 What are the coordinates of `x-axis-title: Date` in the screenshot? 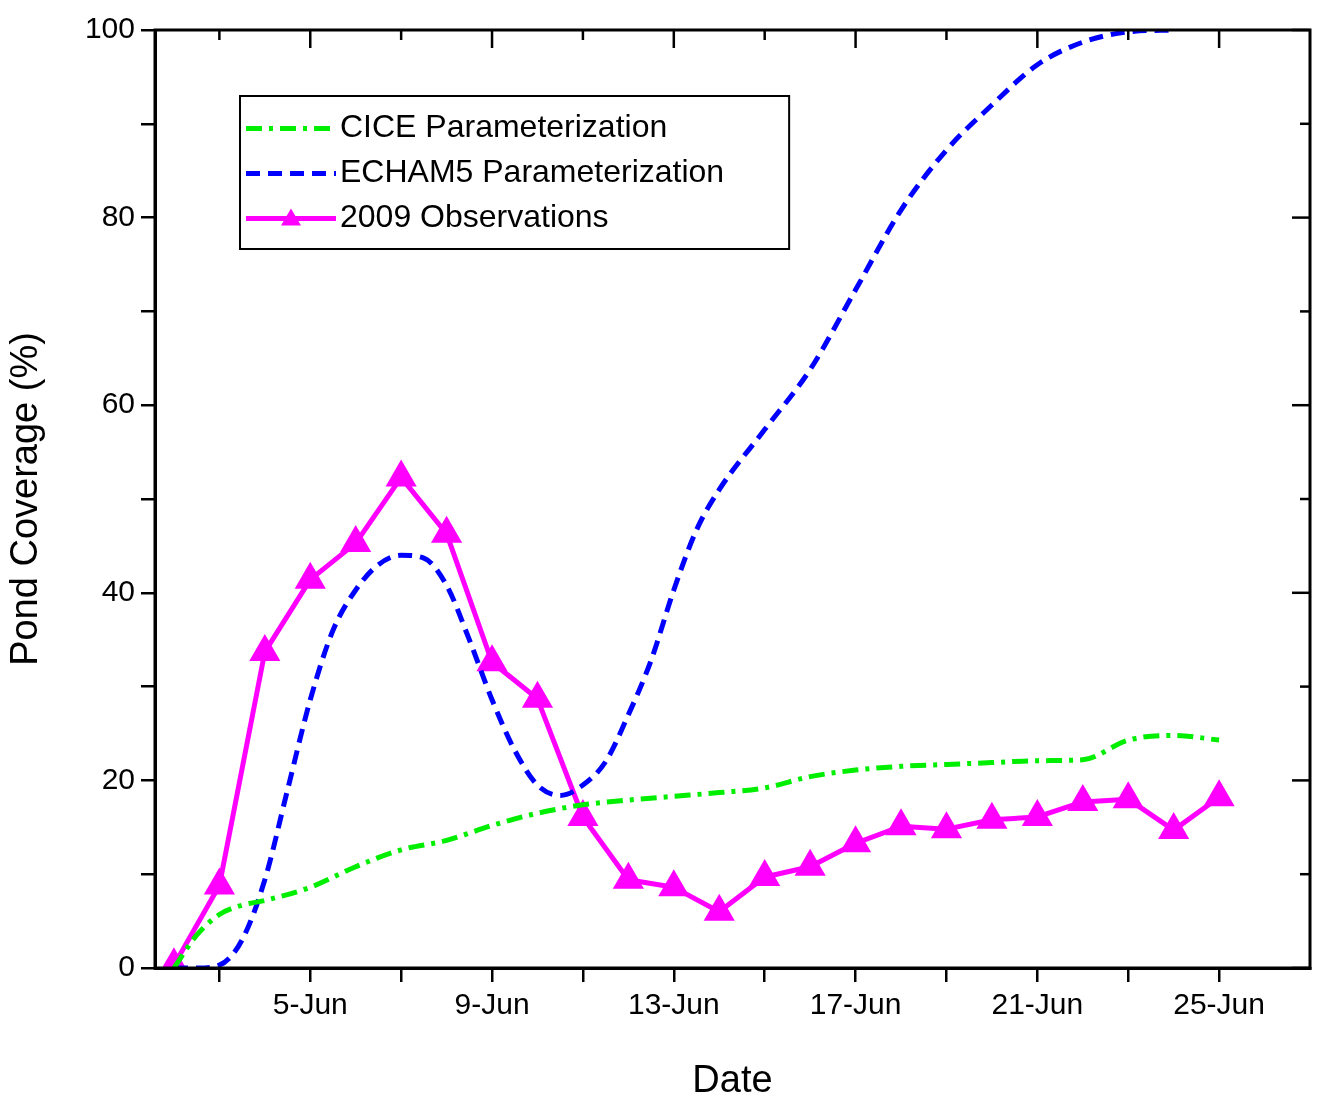 It's located at (732, 1078).